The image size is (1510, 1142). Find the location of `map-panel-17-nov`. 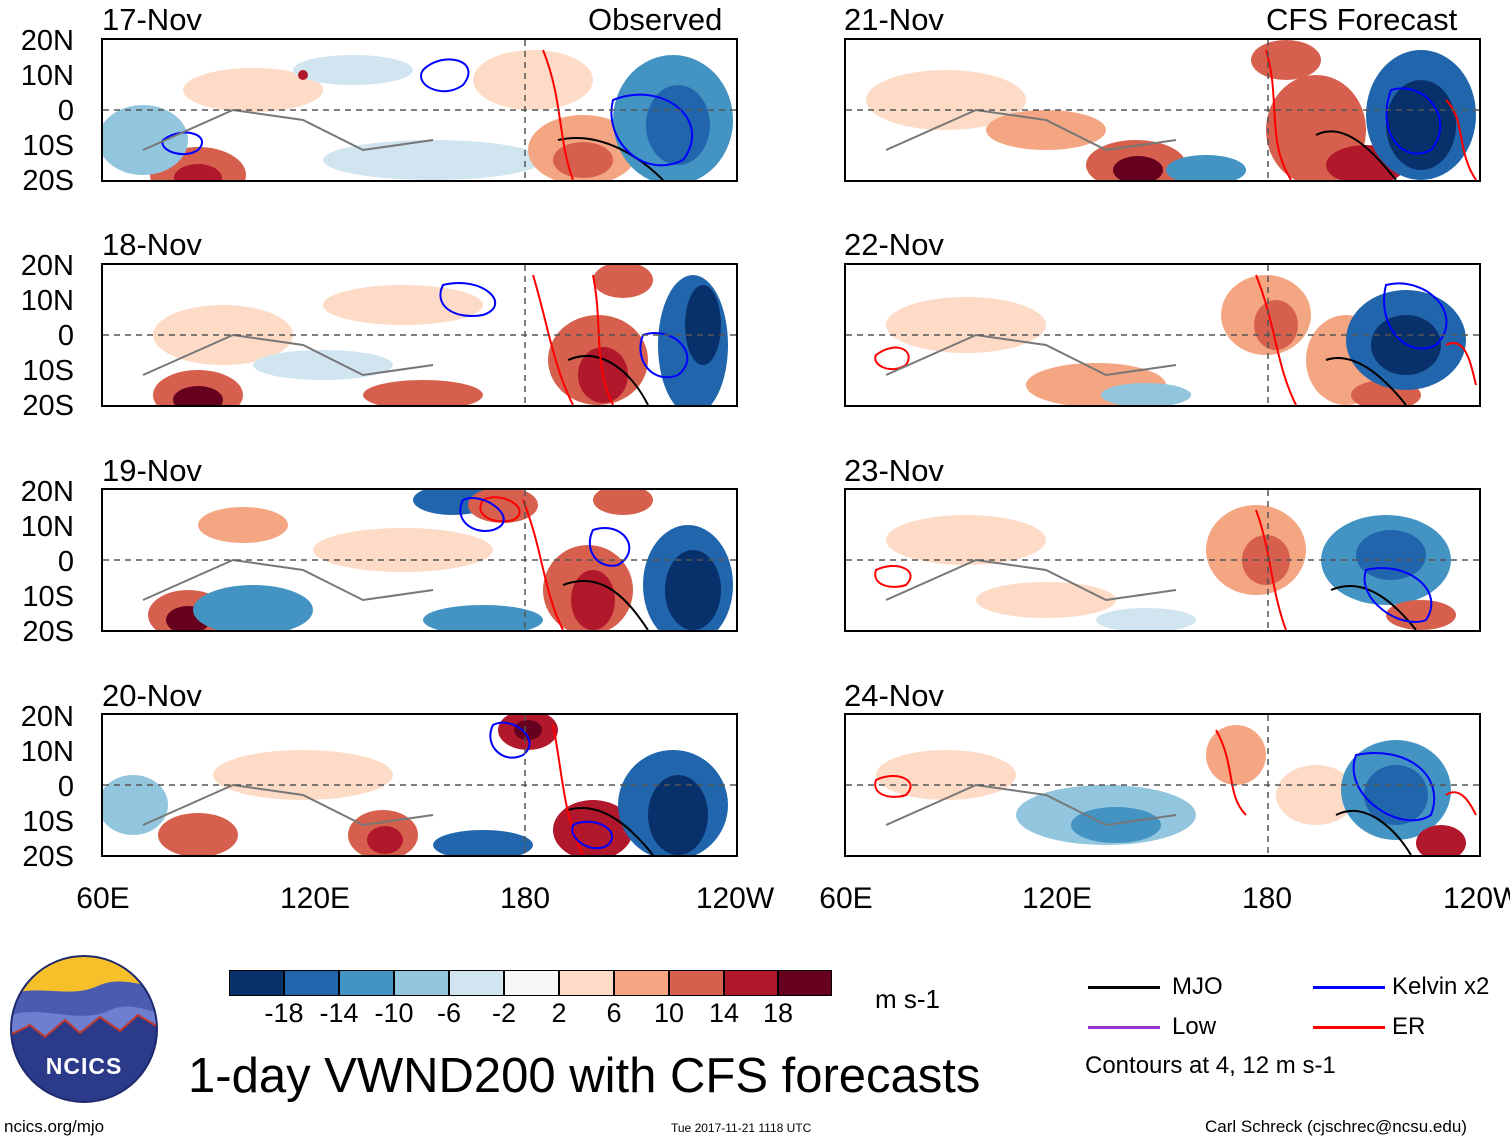

map-panel-17-nov is located at coordinates (419, 110).